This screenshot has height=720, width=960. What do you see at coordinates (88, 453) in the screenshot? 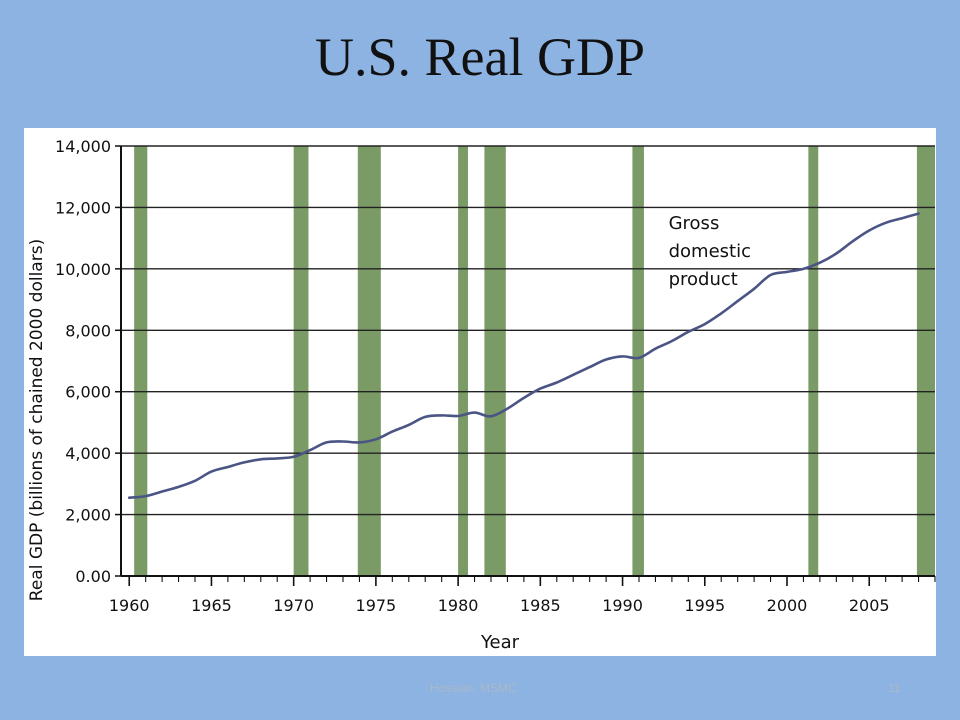
I see `y-tick-label-2: 4,000` at bounding box center [88, 453].